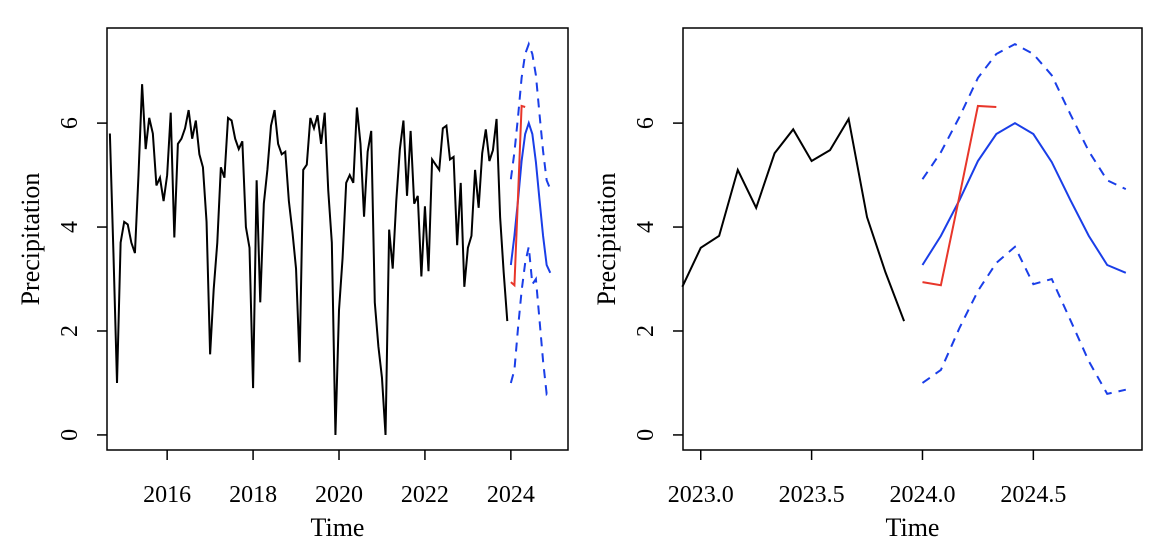 The height and width of the screenshot is (554, 1168). What do you see at coordinates (511, 495) in the screenshot?
I see `x-tick-label: 2024` at bounding box center [511, 495].